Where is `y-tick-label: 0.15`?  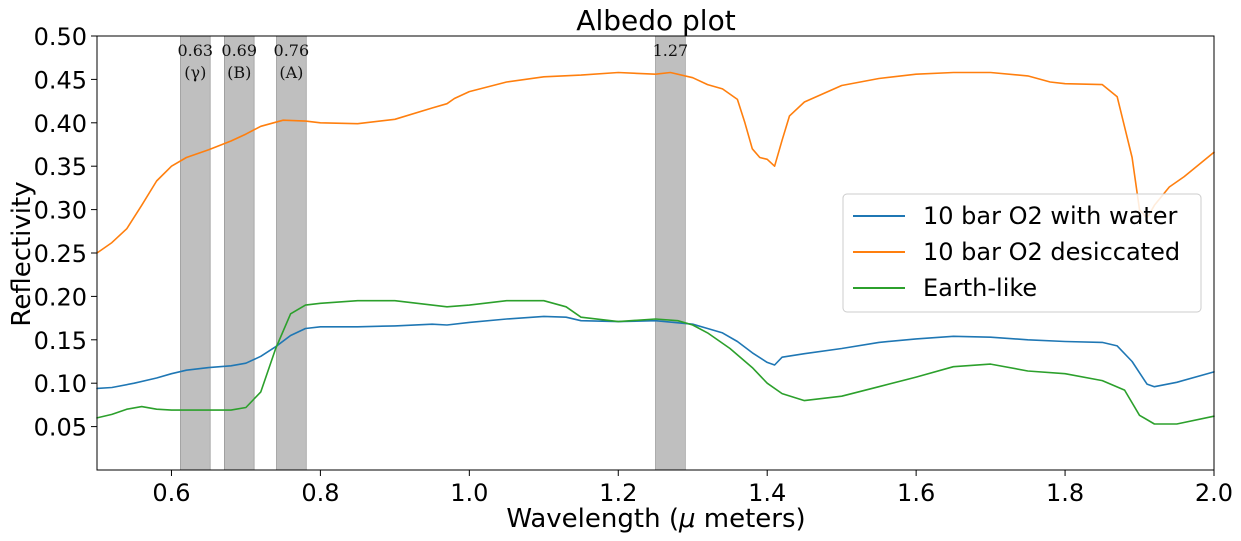 y-tick-label: 0.15 is located at coordinates (60, 341).